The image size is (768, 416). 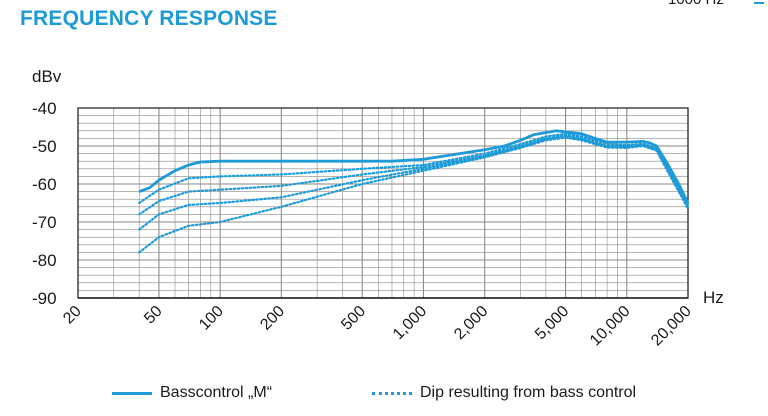 What do you see at coordinates (471, 323) in the screenshot?
I see `x-tick-label: 2,000` at bounding box center [471, 323].